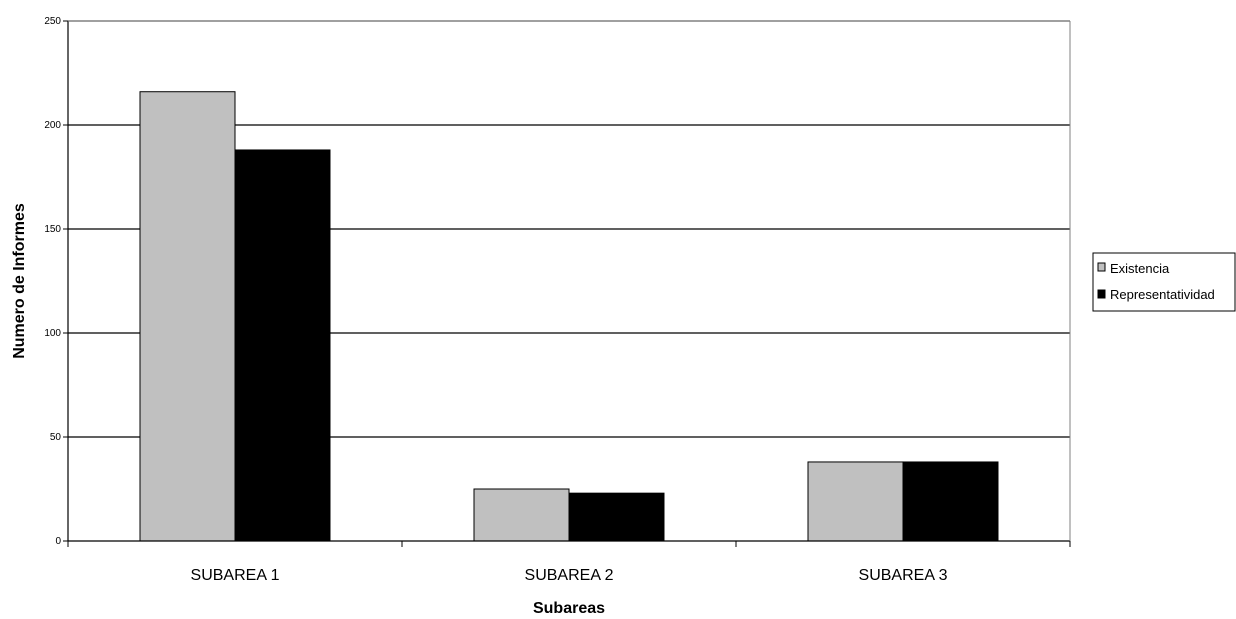  I want to click on legend-swatch-existencia, so click(1101, 267).